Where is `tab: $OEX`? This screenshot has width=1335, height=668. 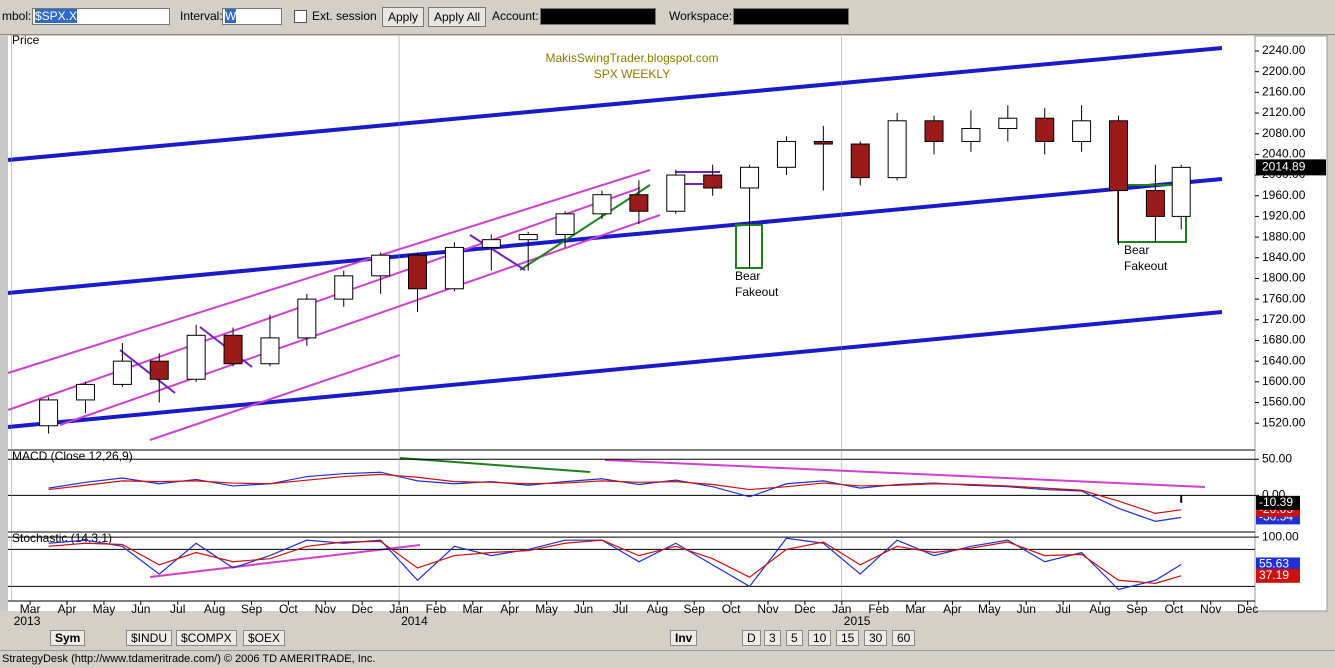 tab: $OEX is located at coordinates (264, 638).